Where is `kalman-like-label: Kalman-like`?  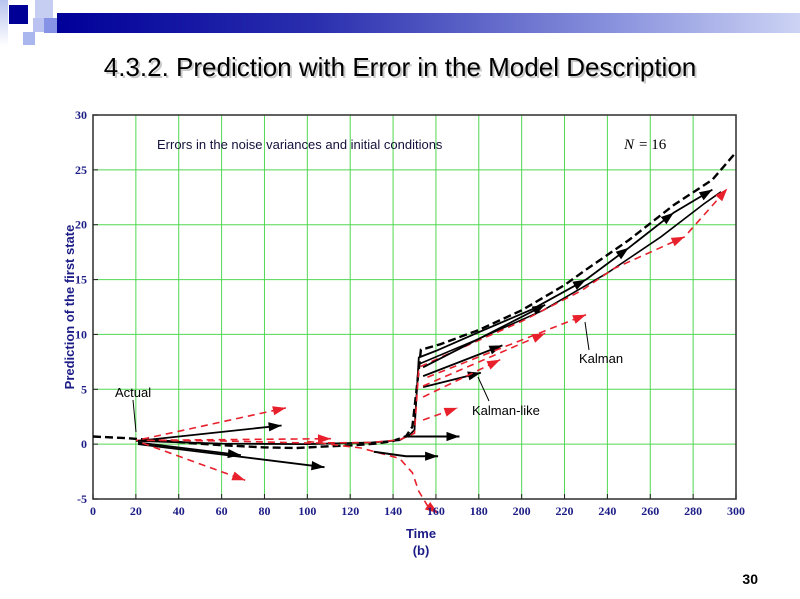
kalman-like-label: Kalman-like is located at coordinates (506, 410).